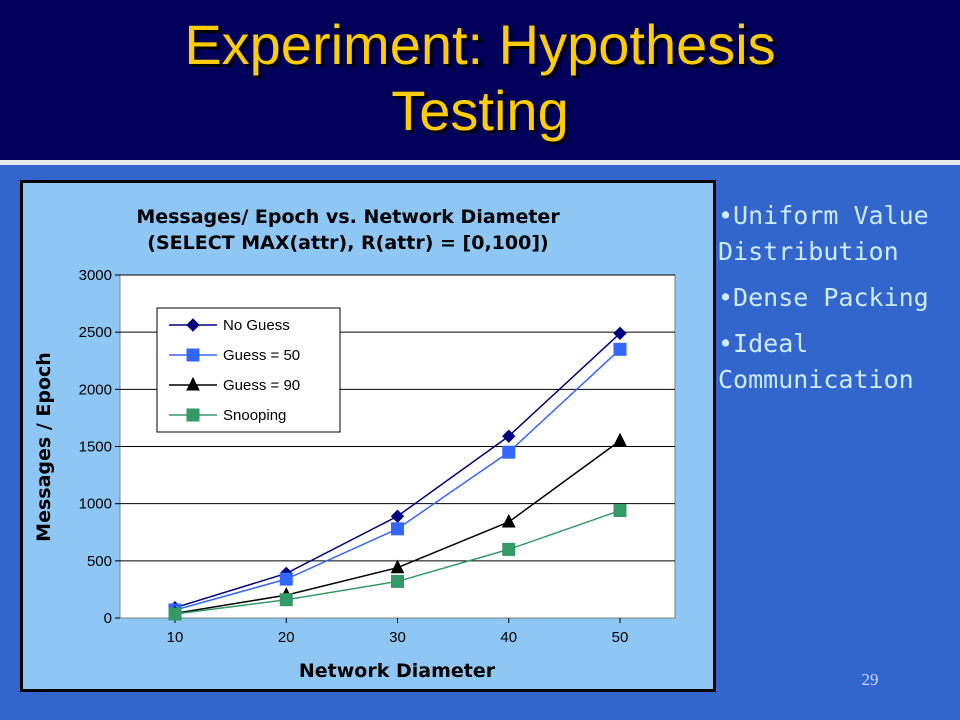 Image resolution: width=960 pixels, height=720 pixels. I want to click on y-tick-label: 0, so click(108, 618).